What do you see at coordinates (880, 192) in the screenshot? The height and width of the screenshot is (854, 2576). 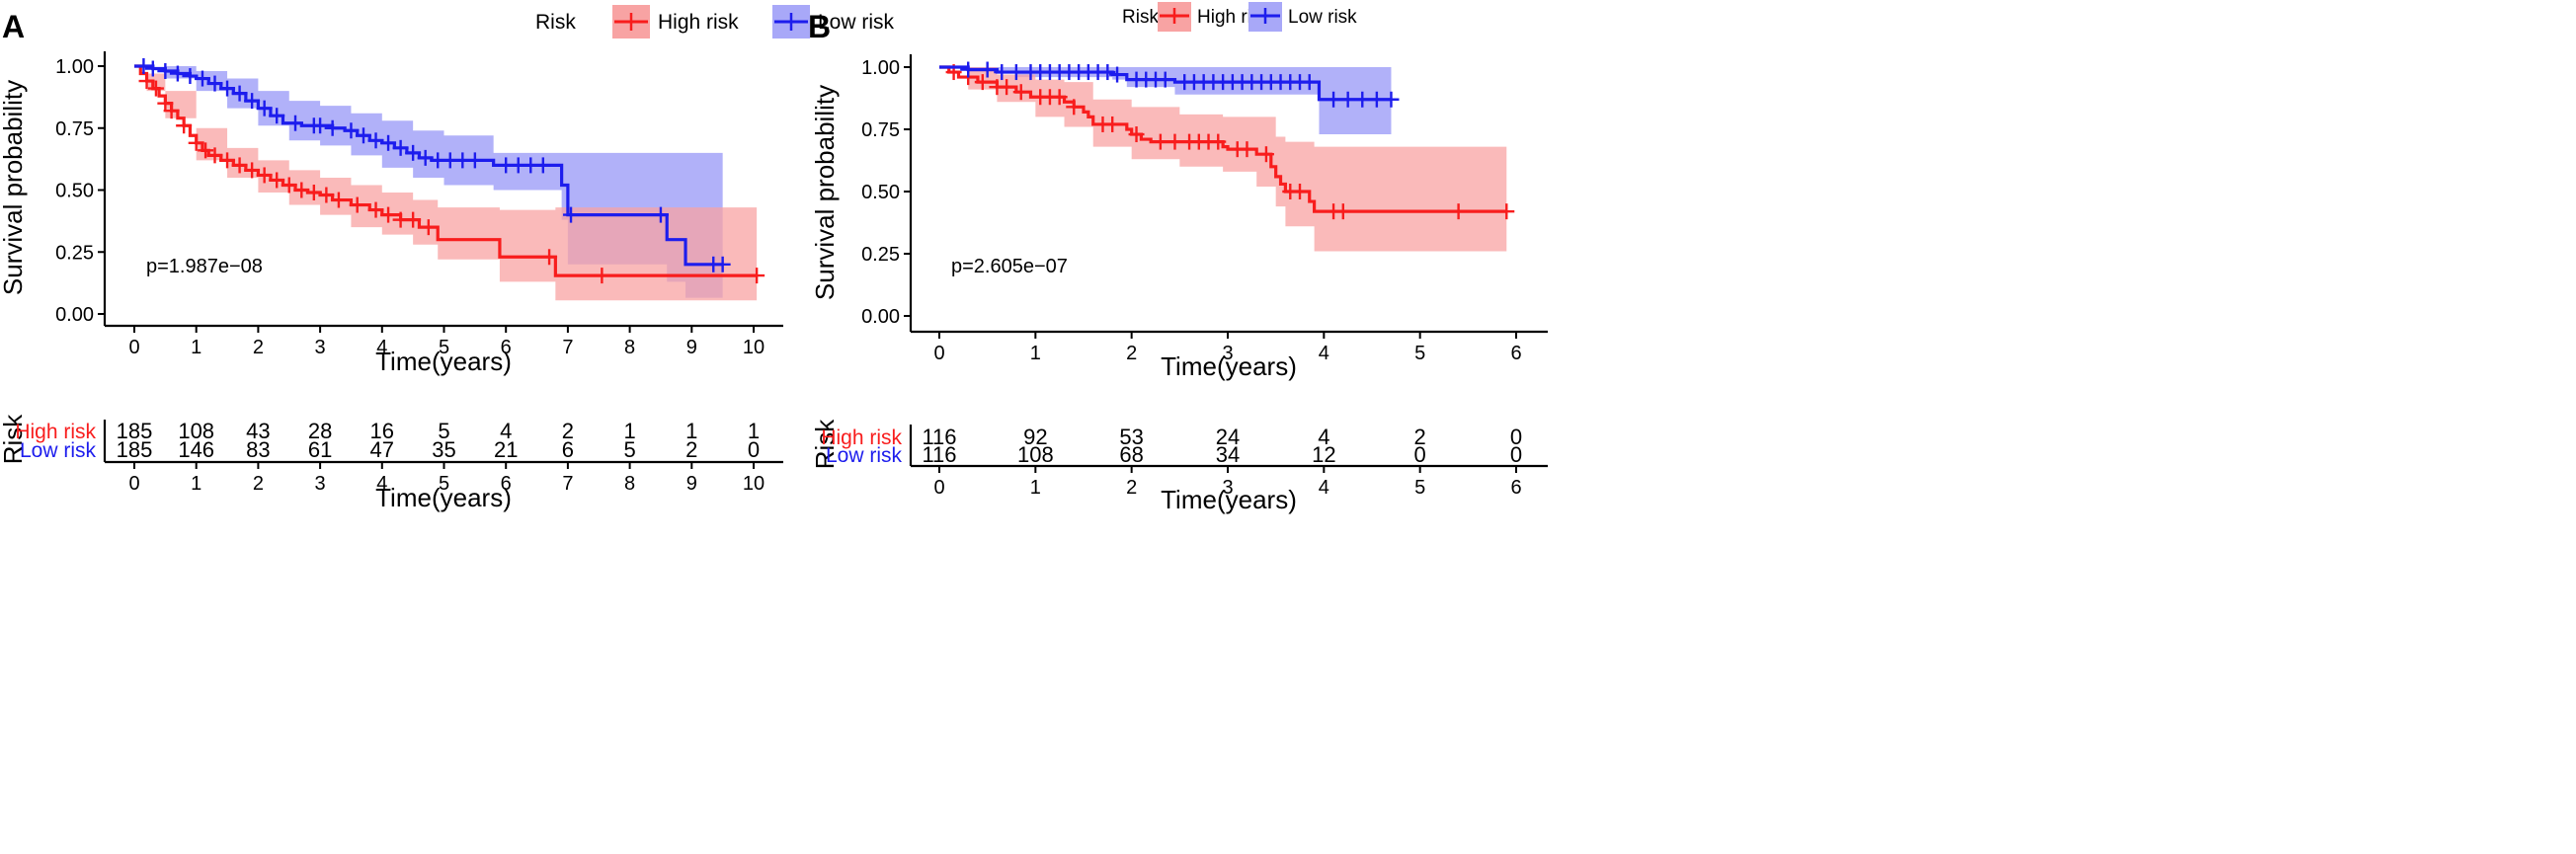 I see `y-tick-label: 0.50` at bounding box center [880, 192].